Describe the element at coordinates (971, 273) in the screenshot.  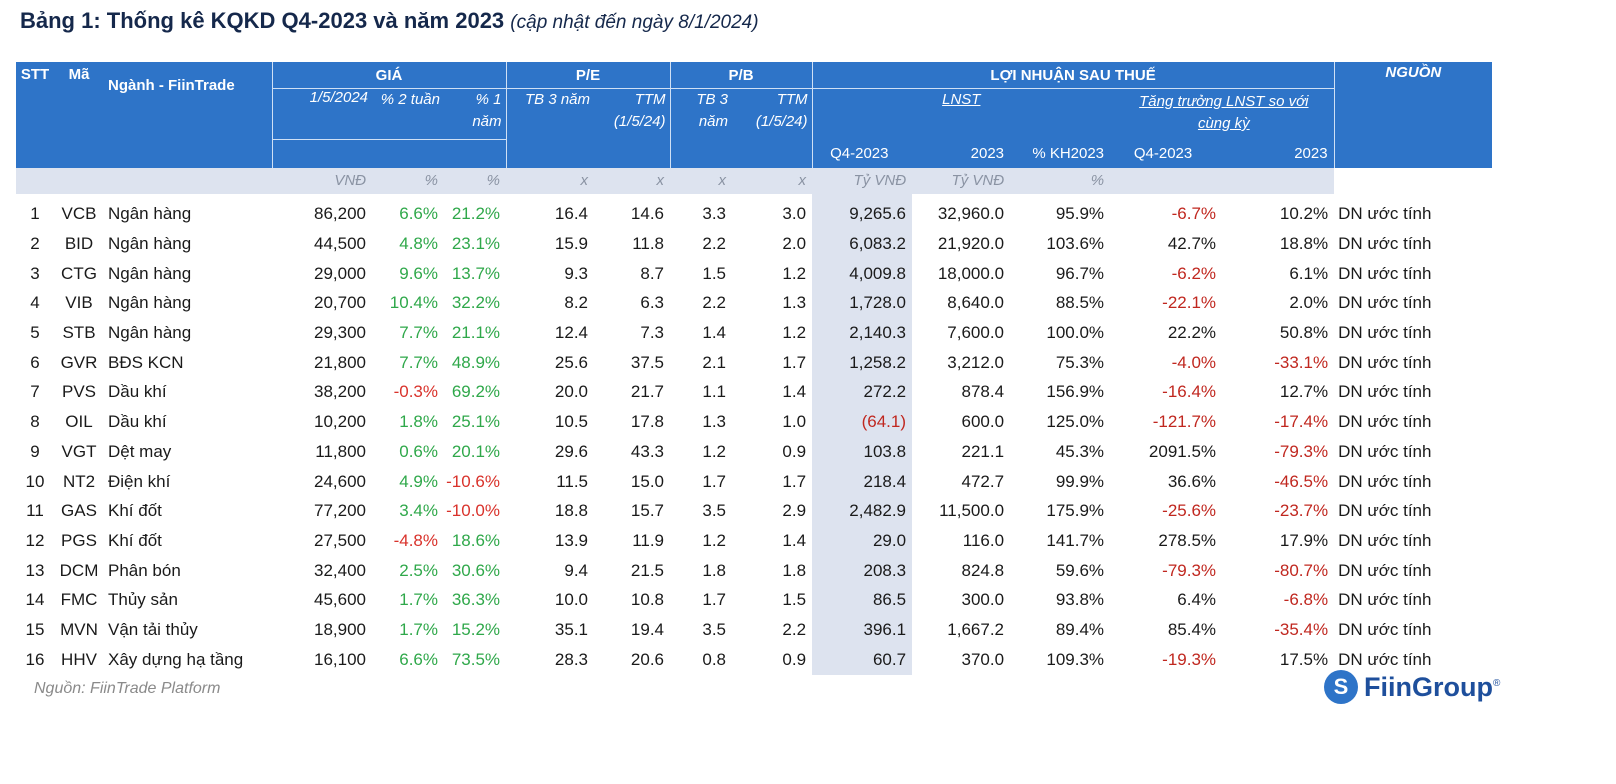
I see `row-lnst-2023: 18,000.0` at that location.